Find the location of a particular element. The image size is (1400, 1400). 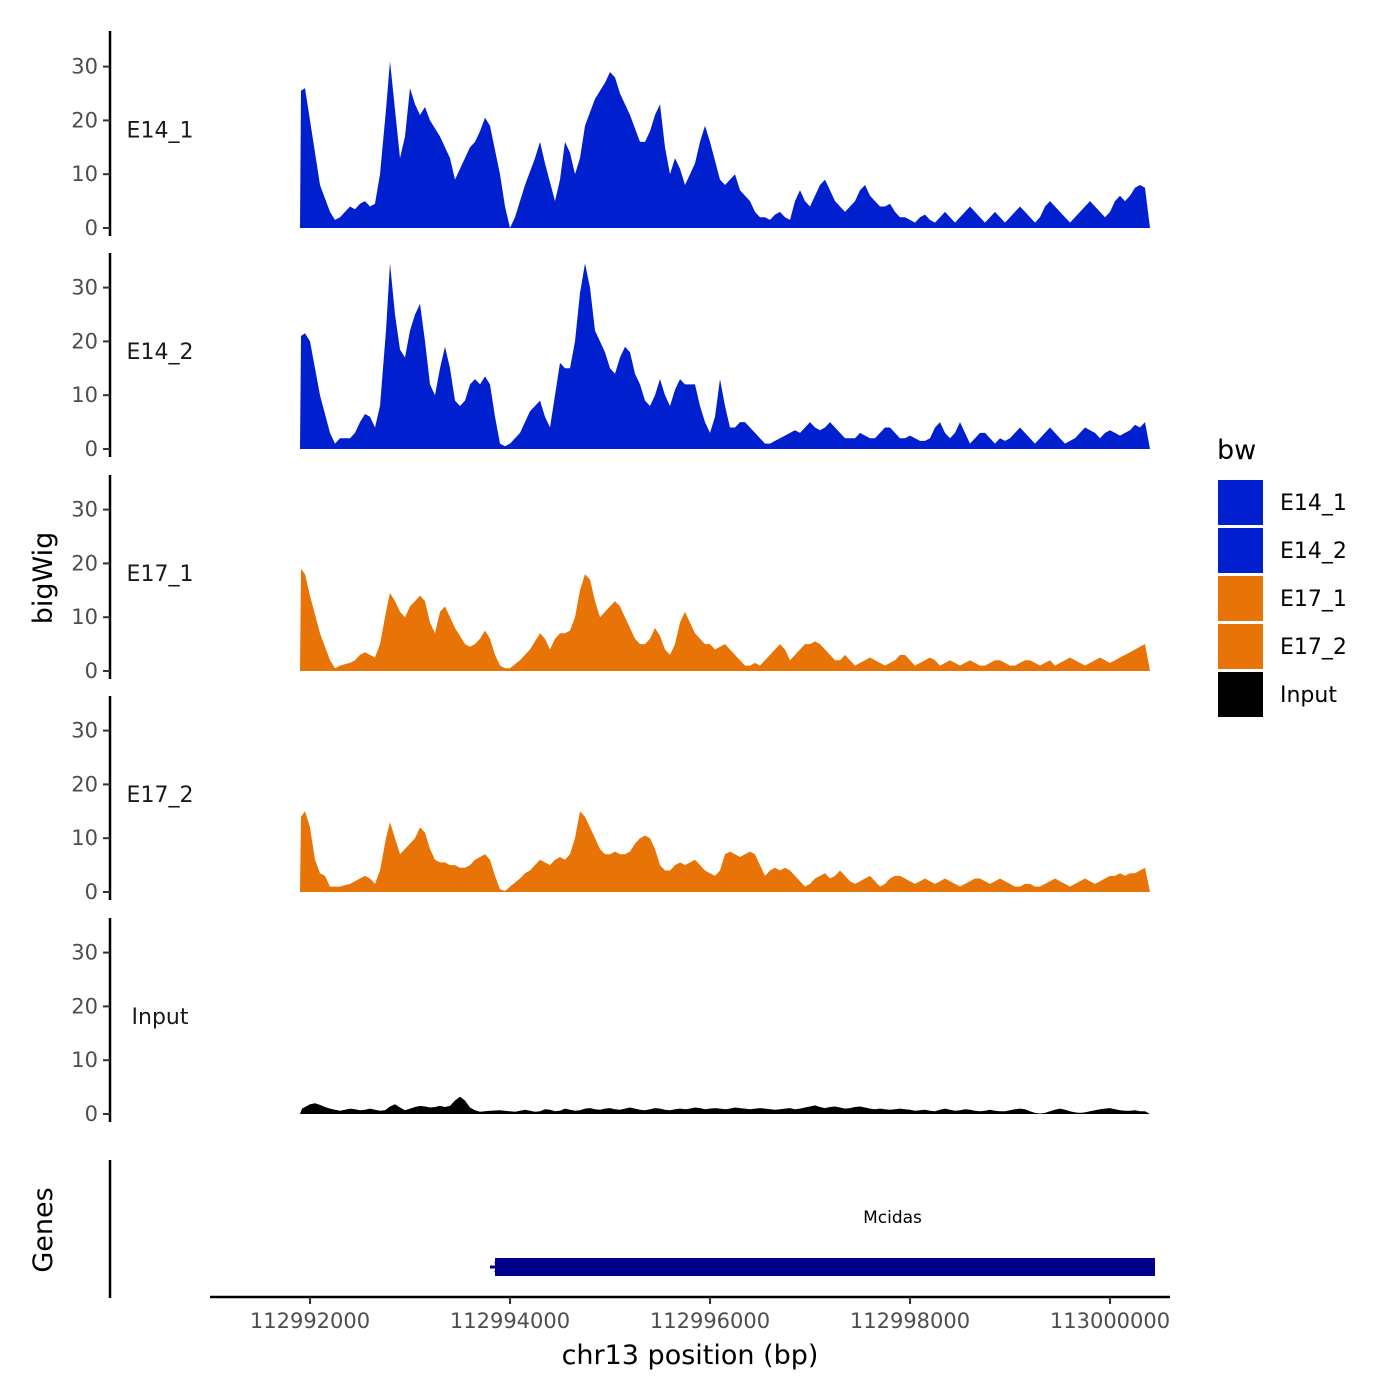

legend: bw E14_1 E14_2 E17_1 E17_2 Input is located at coordinates (1282, 576).